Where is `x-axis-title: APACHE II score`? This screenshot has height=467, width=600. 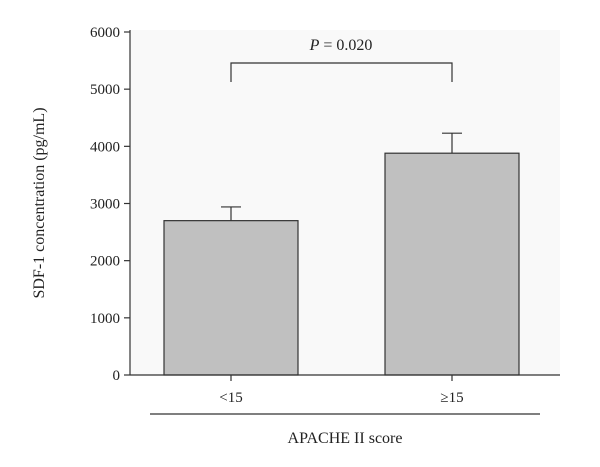 x-axis-title: APACHE II score is located at coordinates (345, 438).